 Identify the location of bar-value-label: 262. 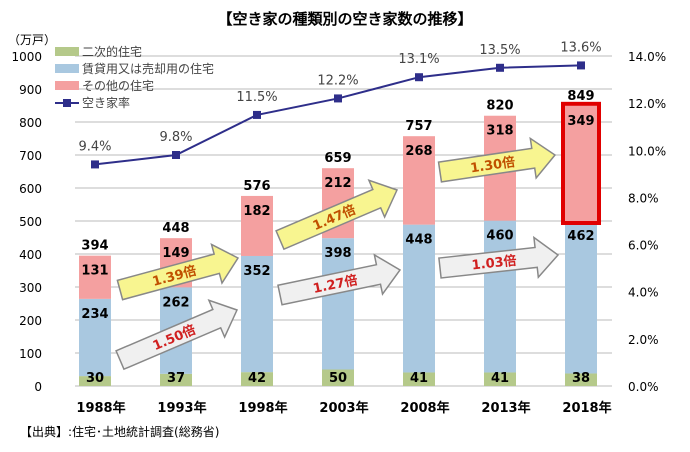
(175, 302).